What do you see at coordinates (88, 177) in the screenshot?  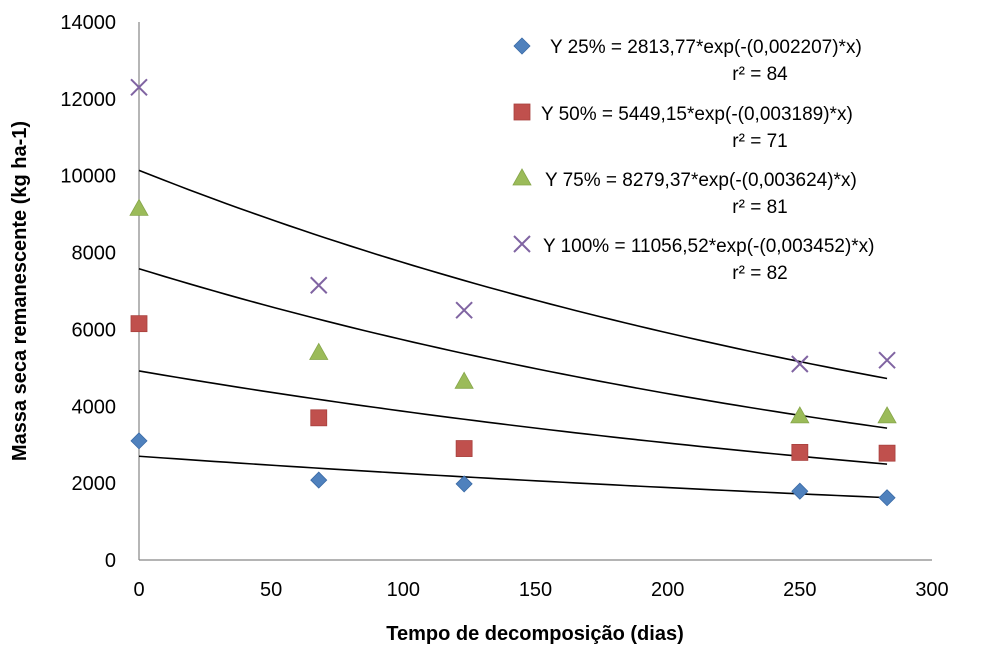 I see `y-tick-label: 10000` at bounding box center [88, 177].